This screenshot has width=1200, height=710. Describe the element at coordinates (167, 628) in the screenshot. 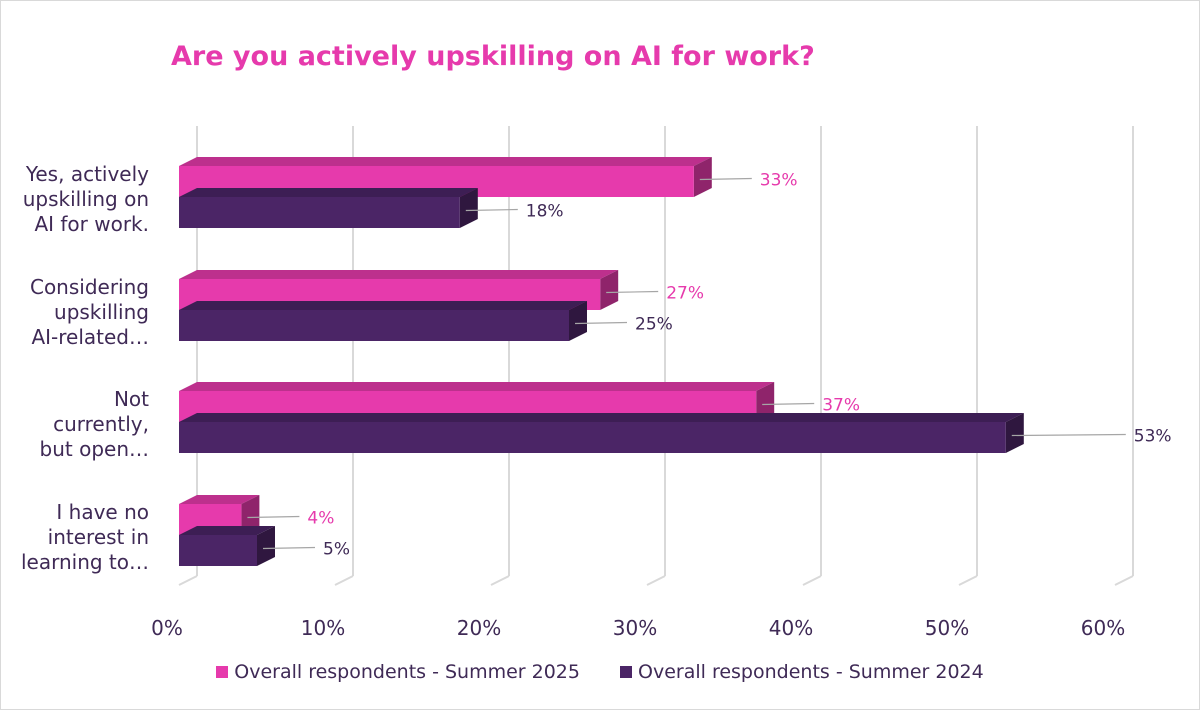

I see `x-tick-label: 0%` at that location.